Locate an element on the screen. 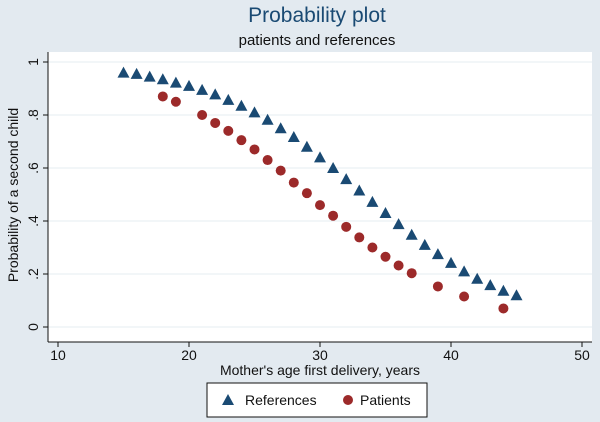  legend-box is located at coordinates (317, 400).